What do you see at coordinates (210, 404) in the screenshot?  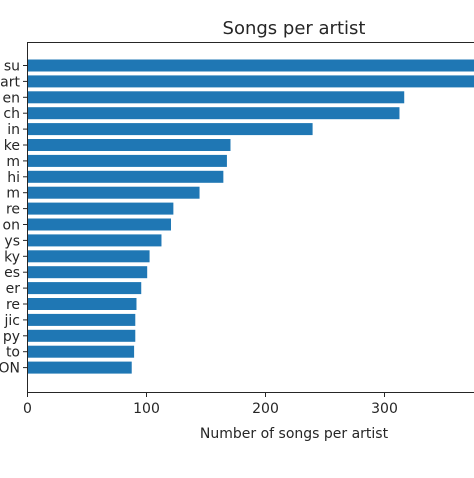 I see `x-axis-ticks: 0 100 200 300` at bounding box center [210, 404].